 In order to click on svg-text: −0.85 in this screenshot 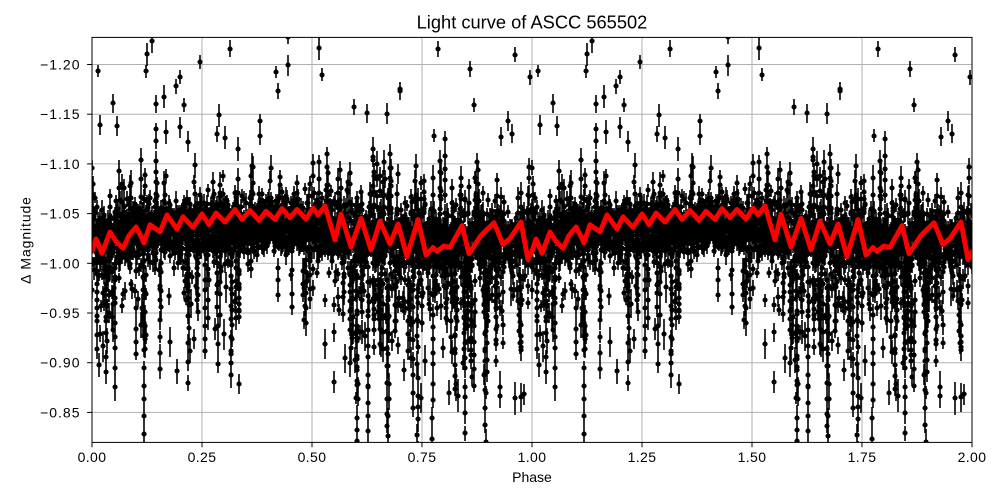, I will do `click(60, 412)`.